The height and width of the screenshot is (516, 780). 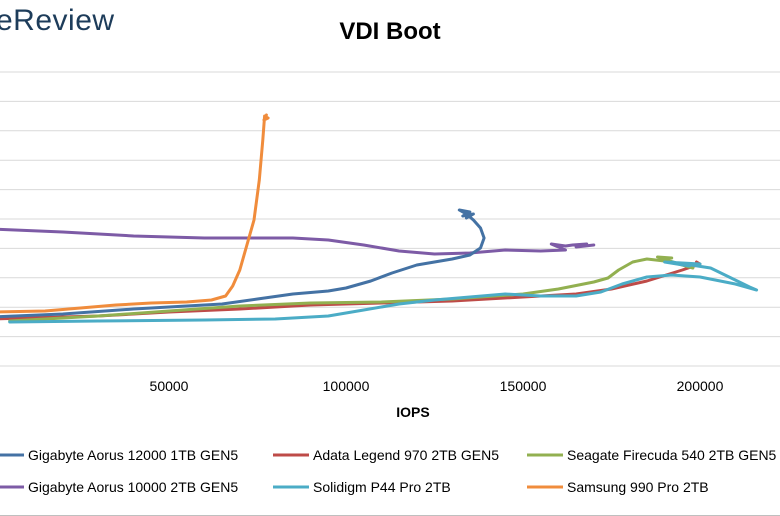 I want to click on legend-item: Seagate Firecuda 540 2TB GEN5, so click(x=652, y=455).